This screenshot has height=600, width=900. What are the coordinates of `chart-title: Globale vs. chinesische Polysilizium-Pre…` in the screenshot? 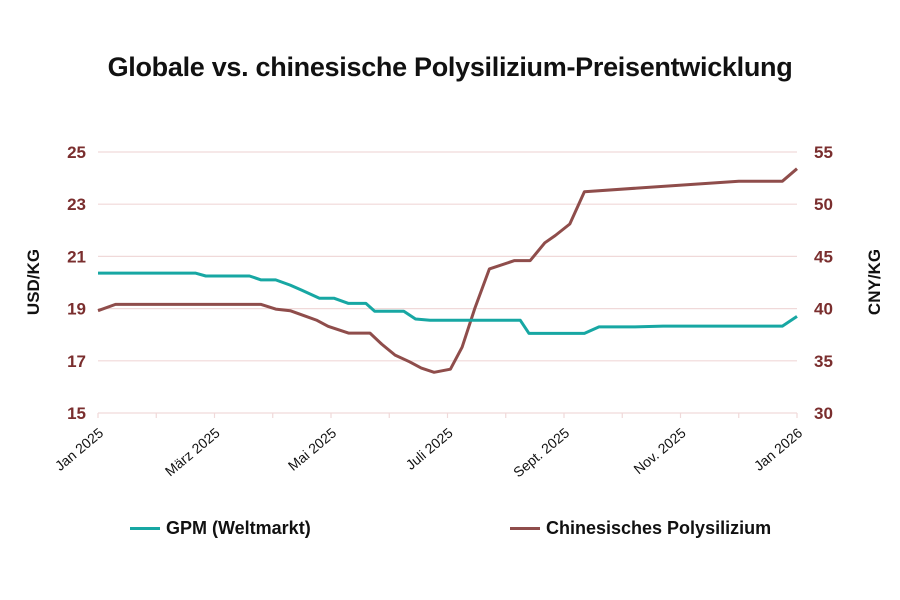 It's located at (450, 67).